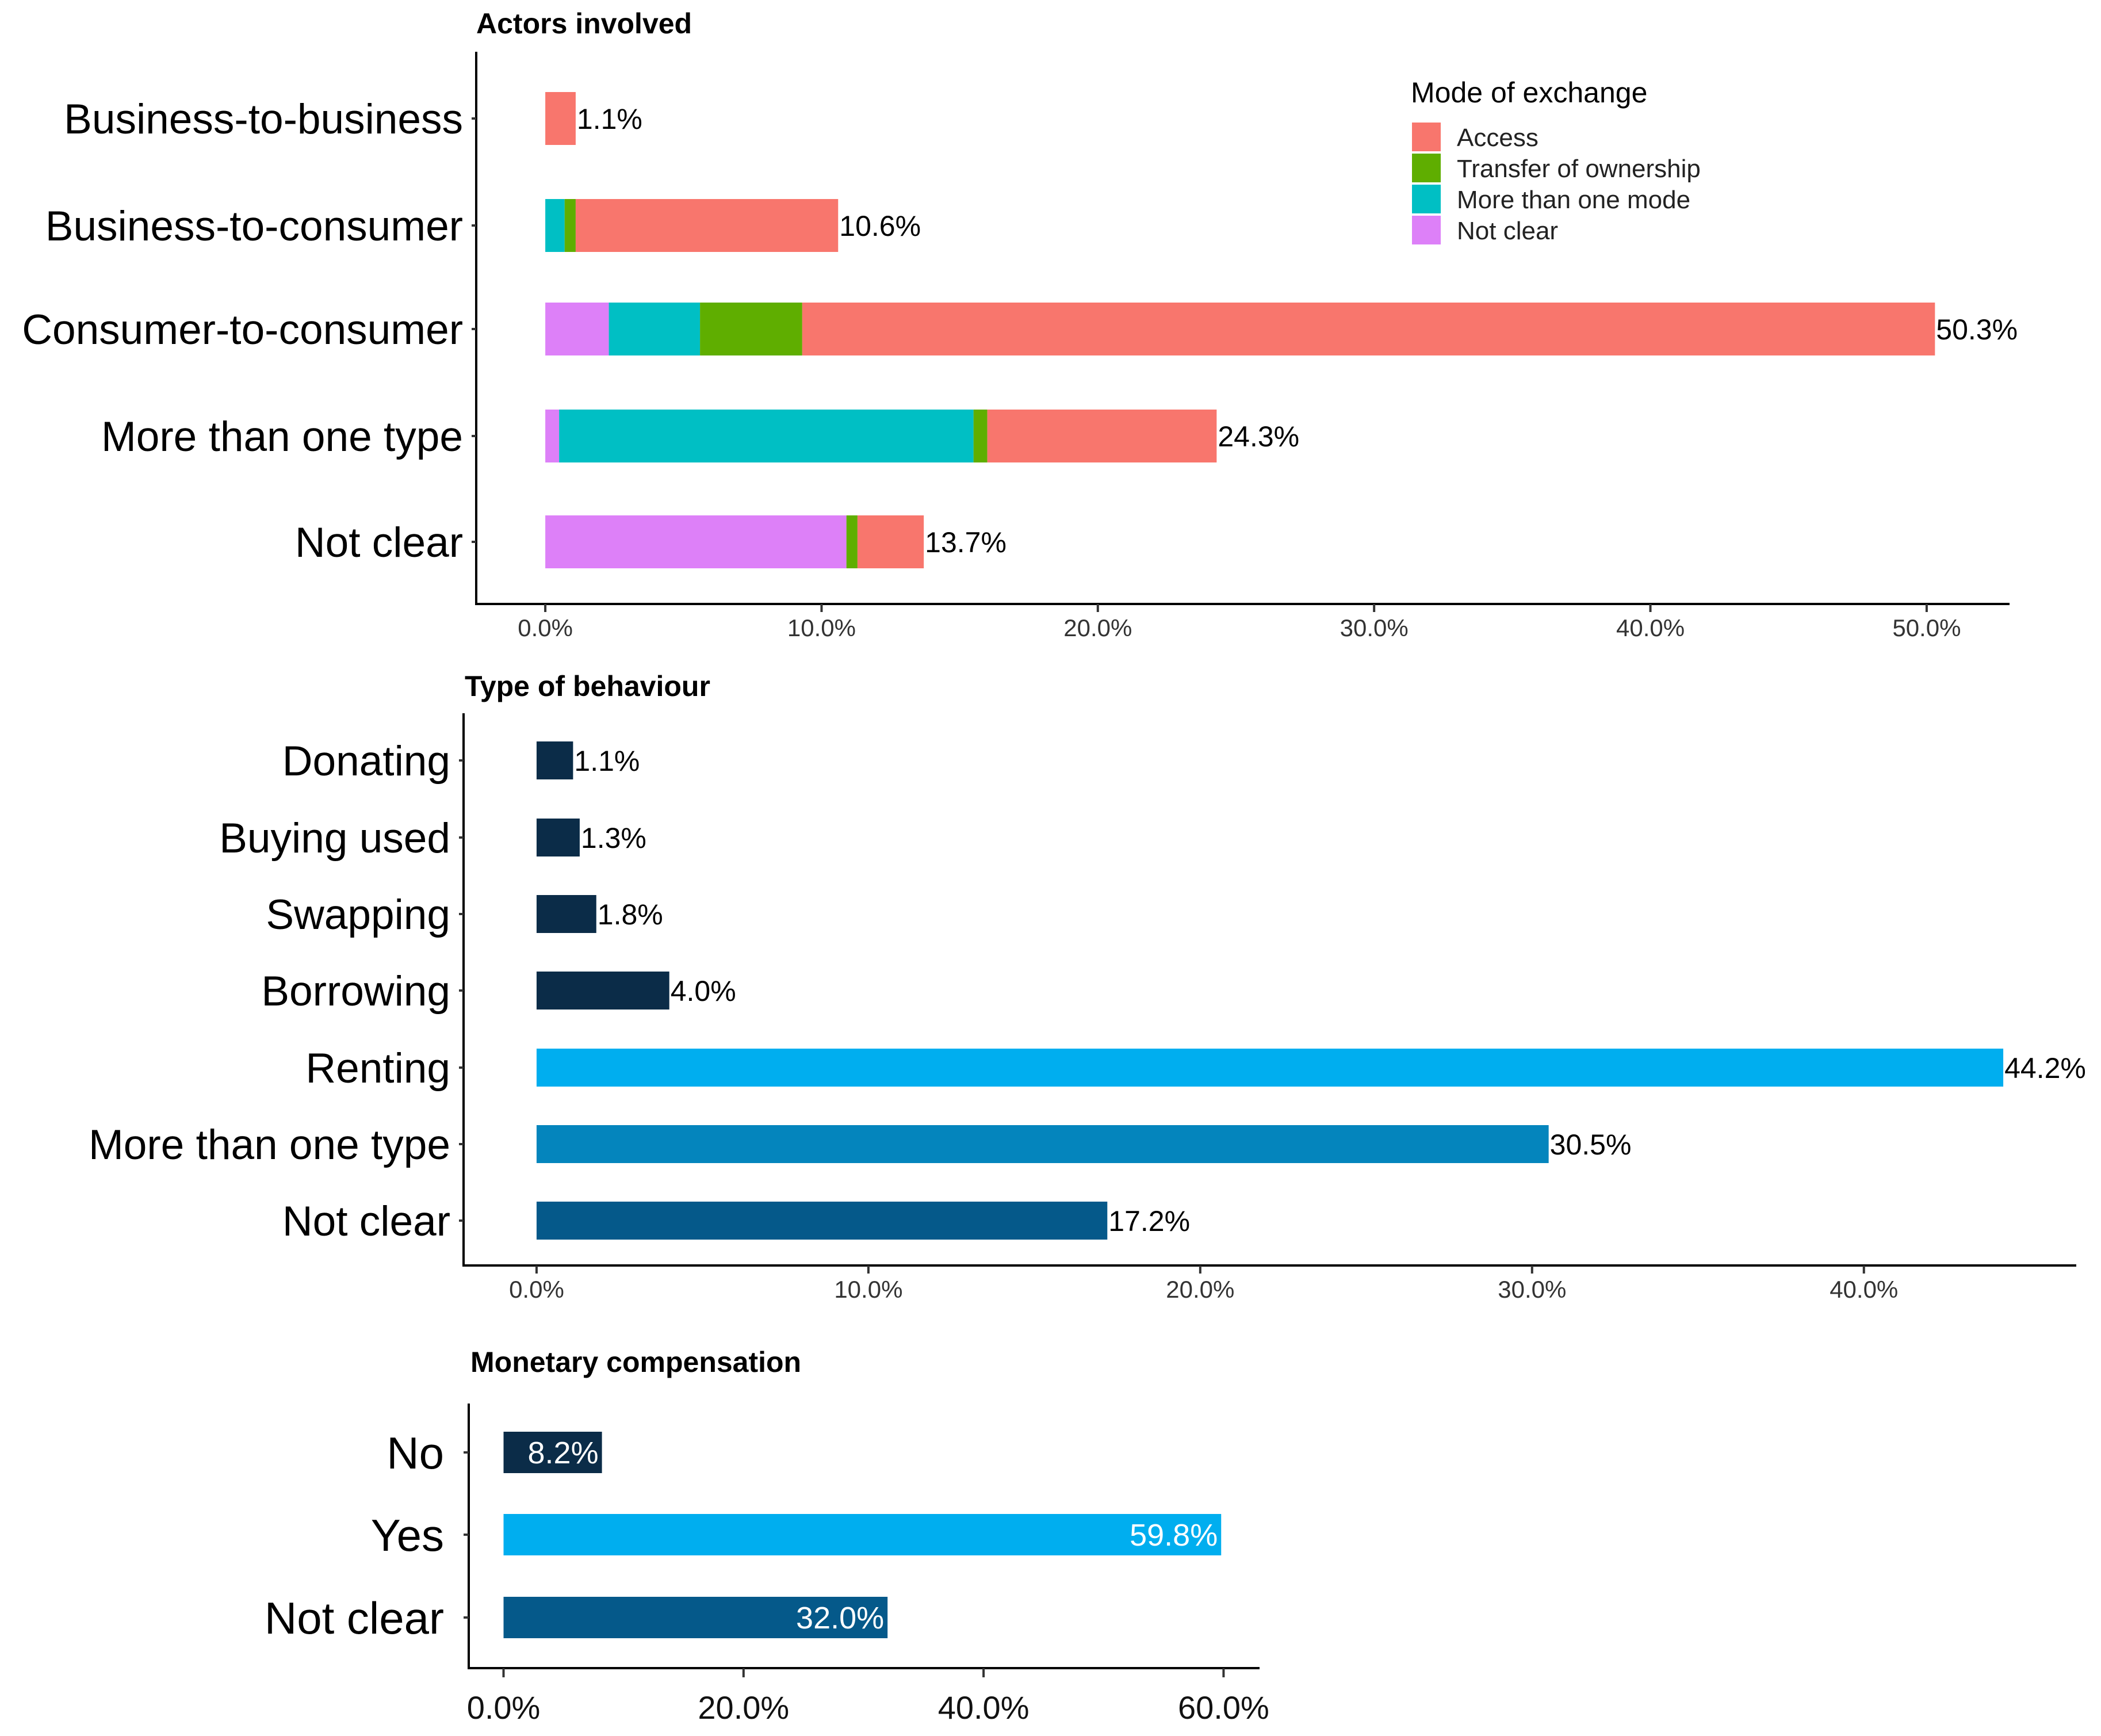 This screenshot has height=1736, width=2101. What do you see at coordinates (1498, 138) in the screenshot?
I see `legend-label-access: Access` at bounding box center [1498, 138].